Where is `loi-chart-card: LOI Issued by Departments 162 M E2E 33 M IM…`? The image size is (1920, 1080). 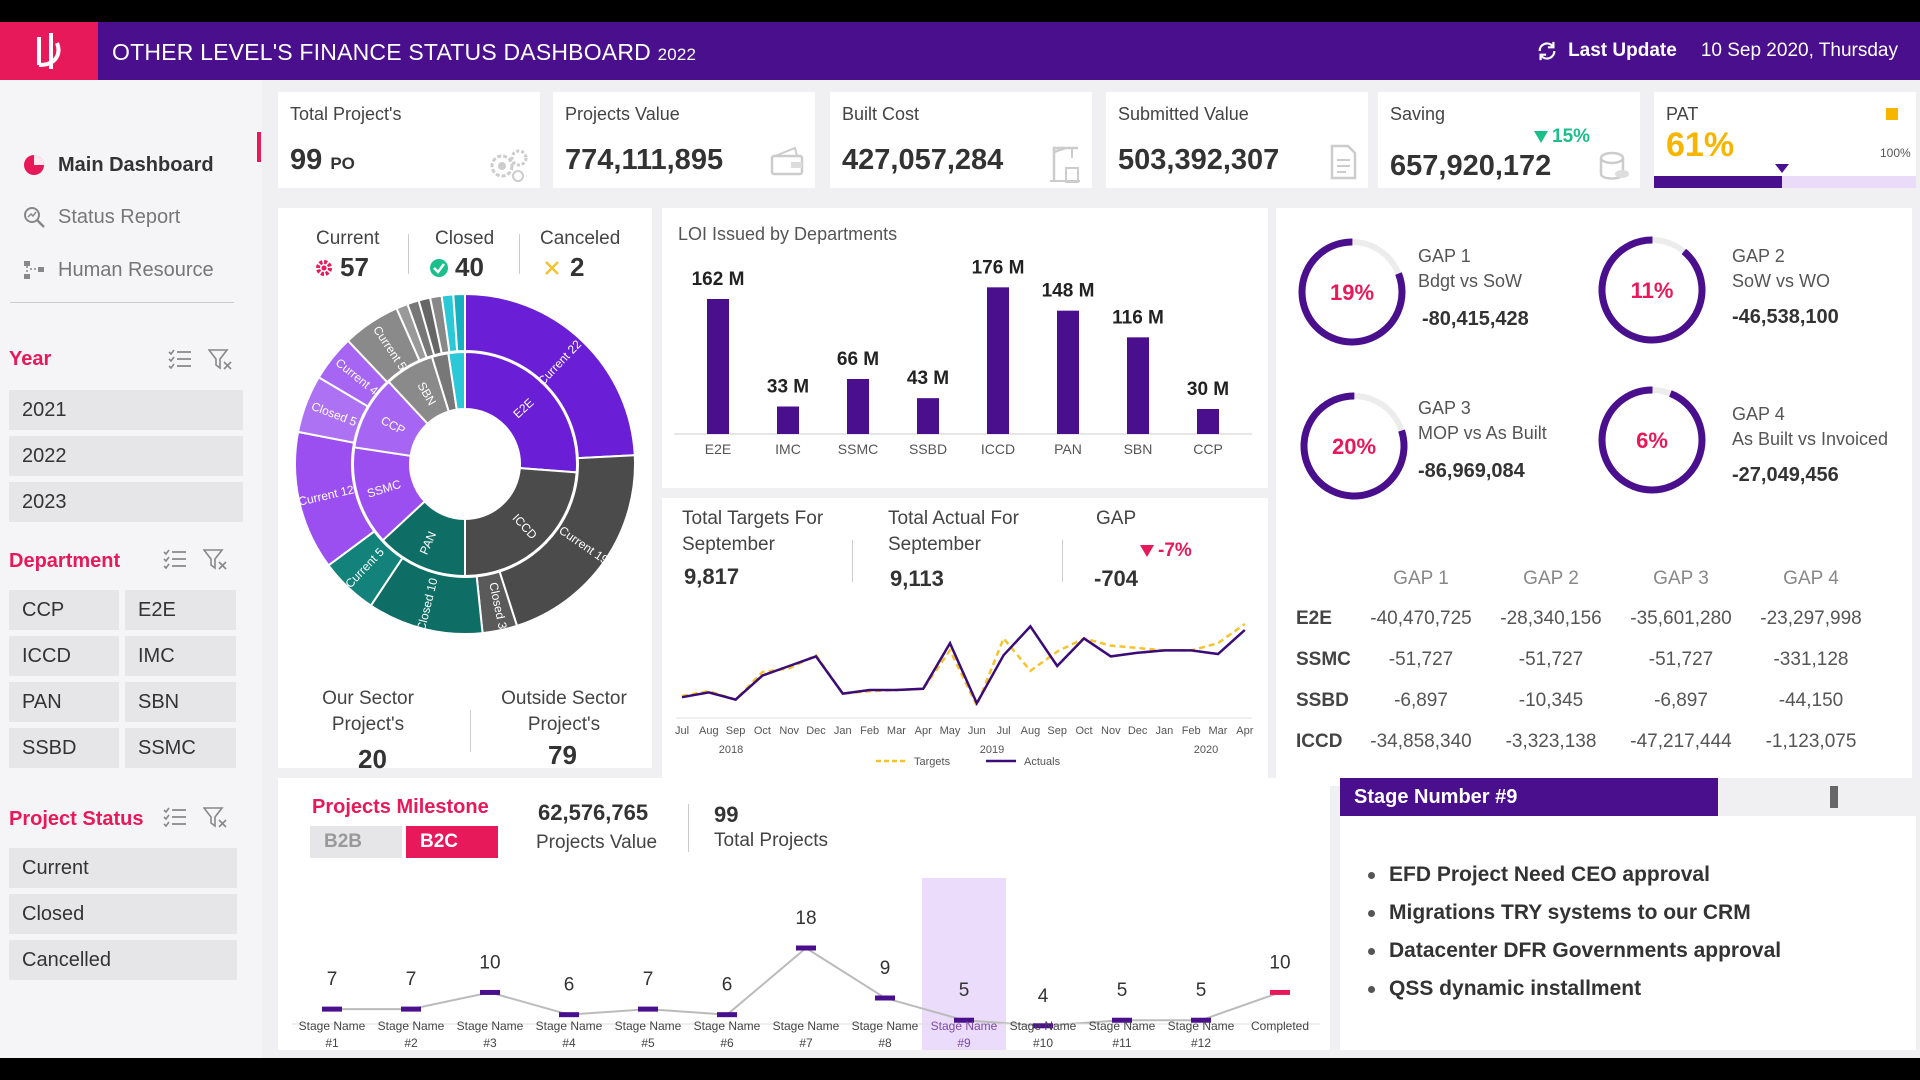
loi-chart-card: LOI Issued by Departments 162 M E2E 33 M IM… is located at coordinates (965, 348).